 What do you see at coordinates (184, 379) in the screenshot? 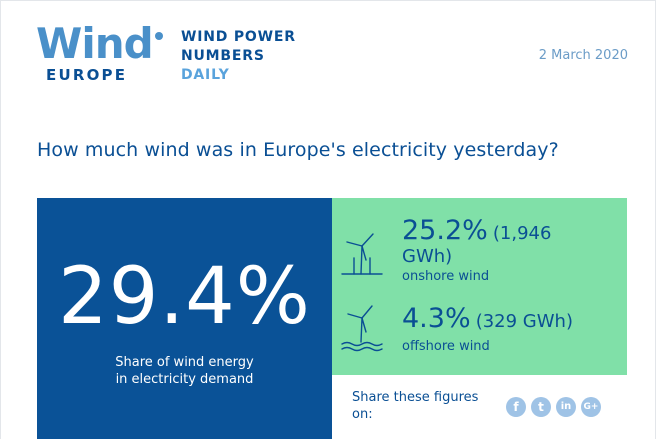
I see `total-caption-line-2: in electricity demand` at bounding box center [184, 379].